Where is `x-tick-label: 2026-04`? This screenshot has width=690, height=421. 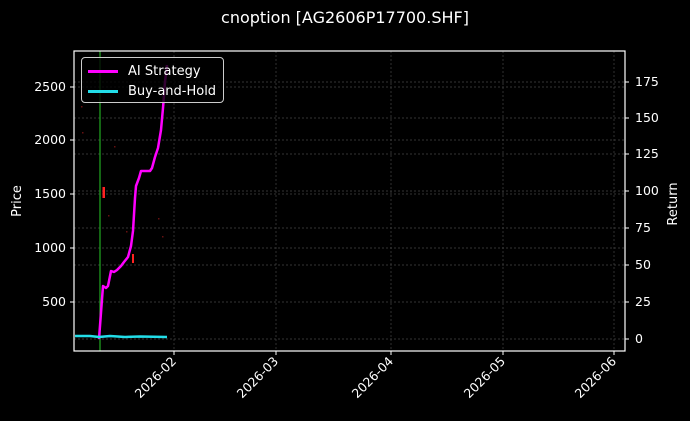
x-tick-label: 2026-04 is located at coordinates (373, 377).